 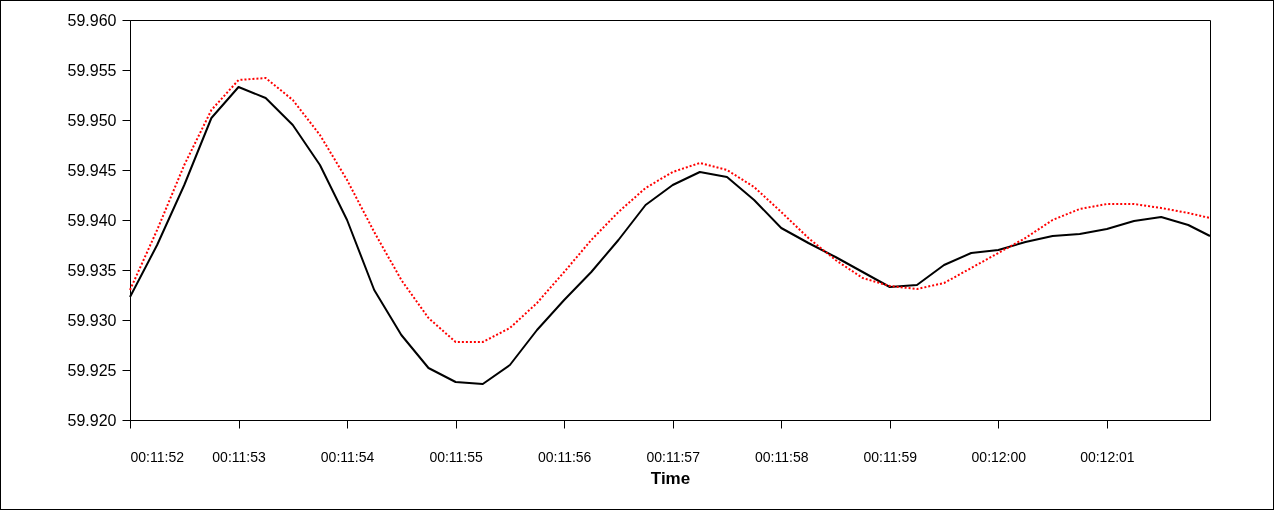 What do you see at coordinates (92, 70) in the screenshot?
I see `y-tick-label: 59.955` at bounding box center [92, 70].